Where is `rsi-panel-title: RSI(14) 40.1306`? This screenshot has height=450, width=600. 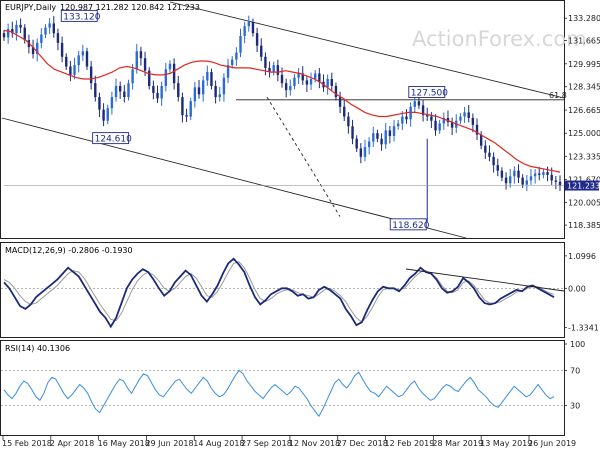
rsi-panel-title: RSI(14) 40.1306 is located at coordinates (37, 348).